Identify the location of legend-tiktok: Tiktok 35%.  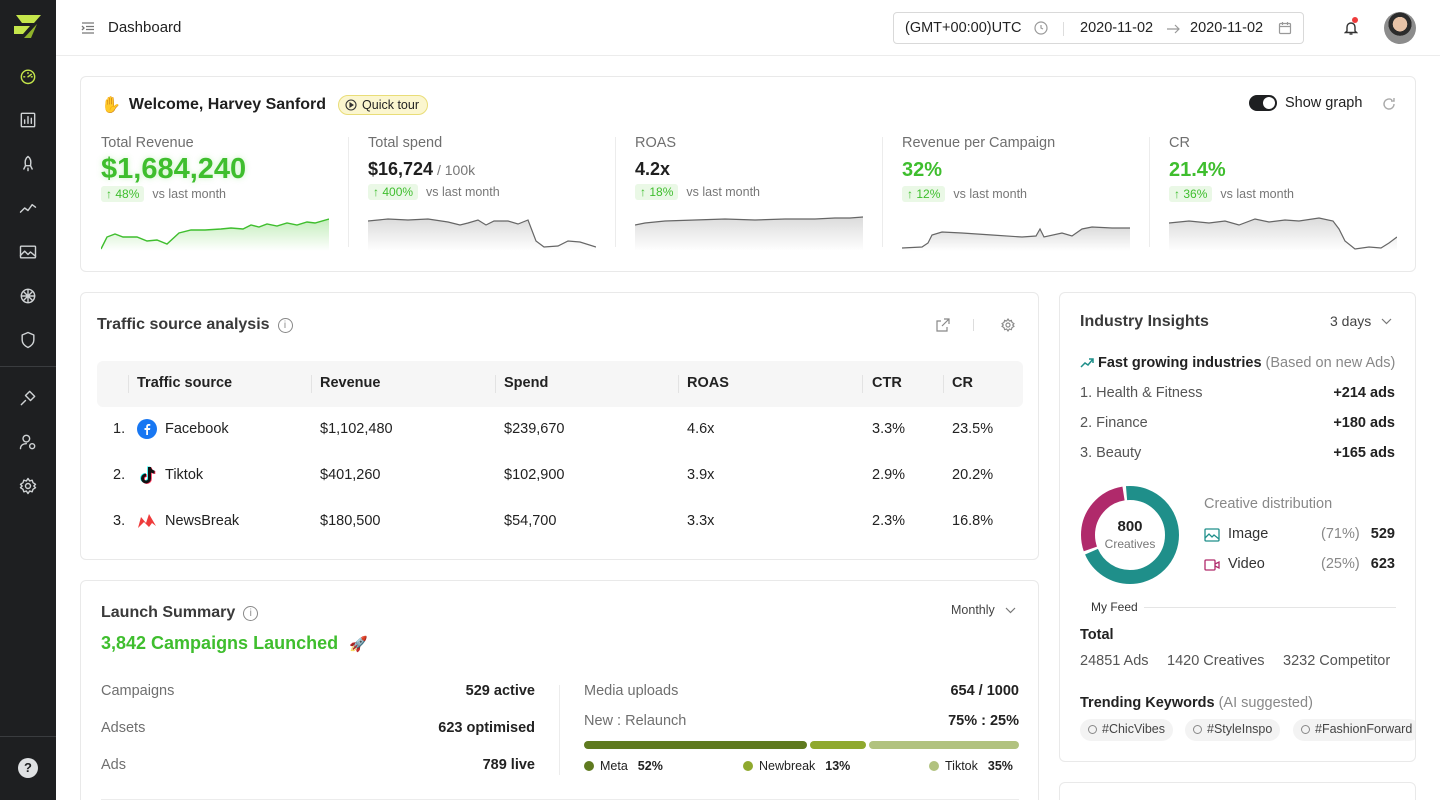
(971, 766).